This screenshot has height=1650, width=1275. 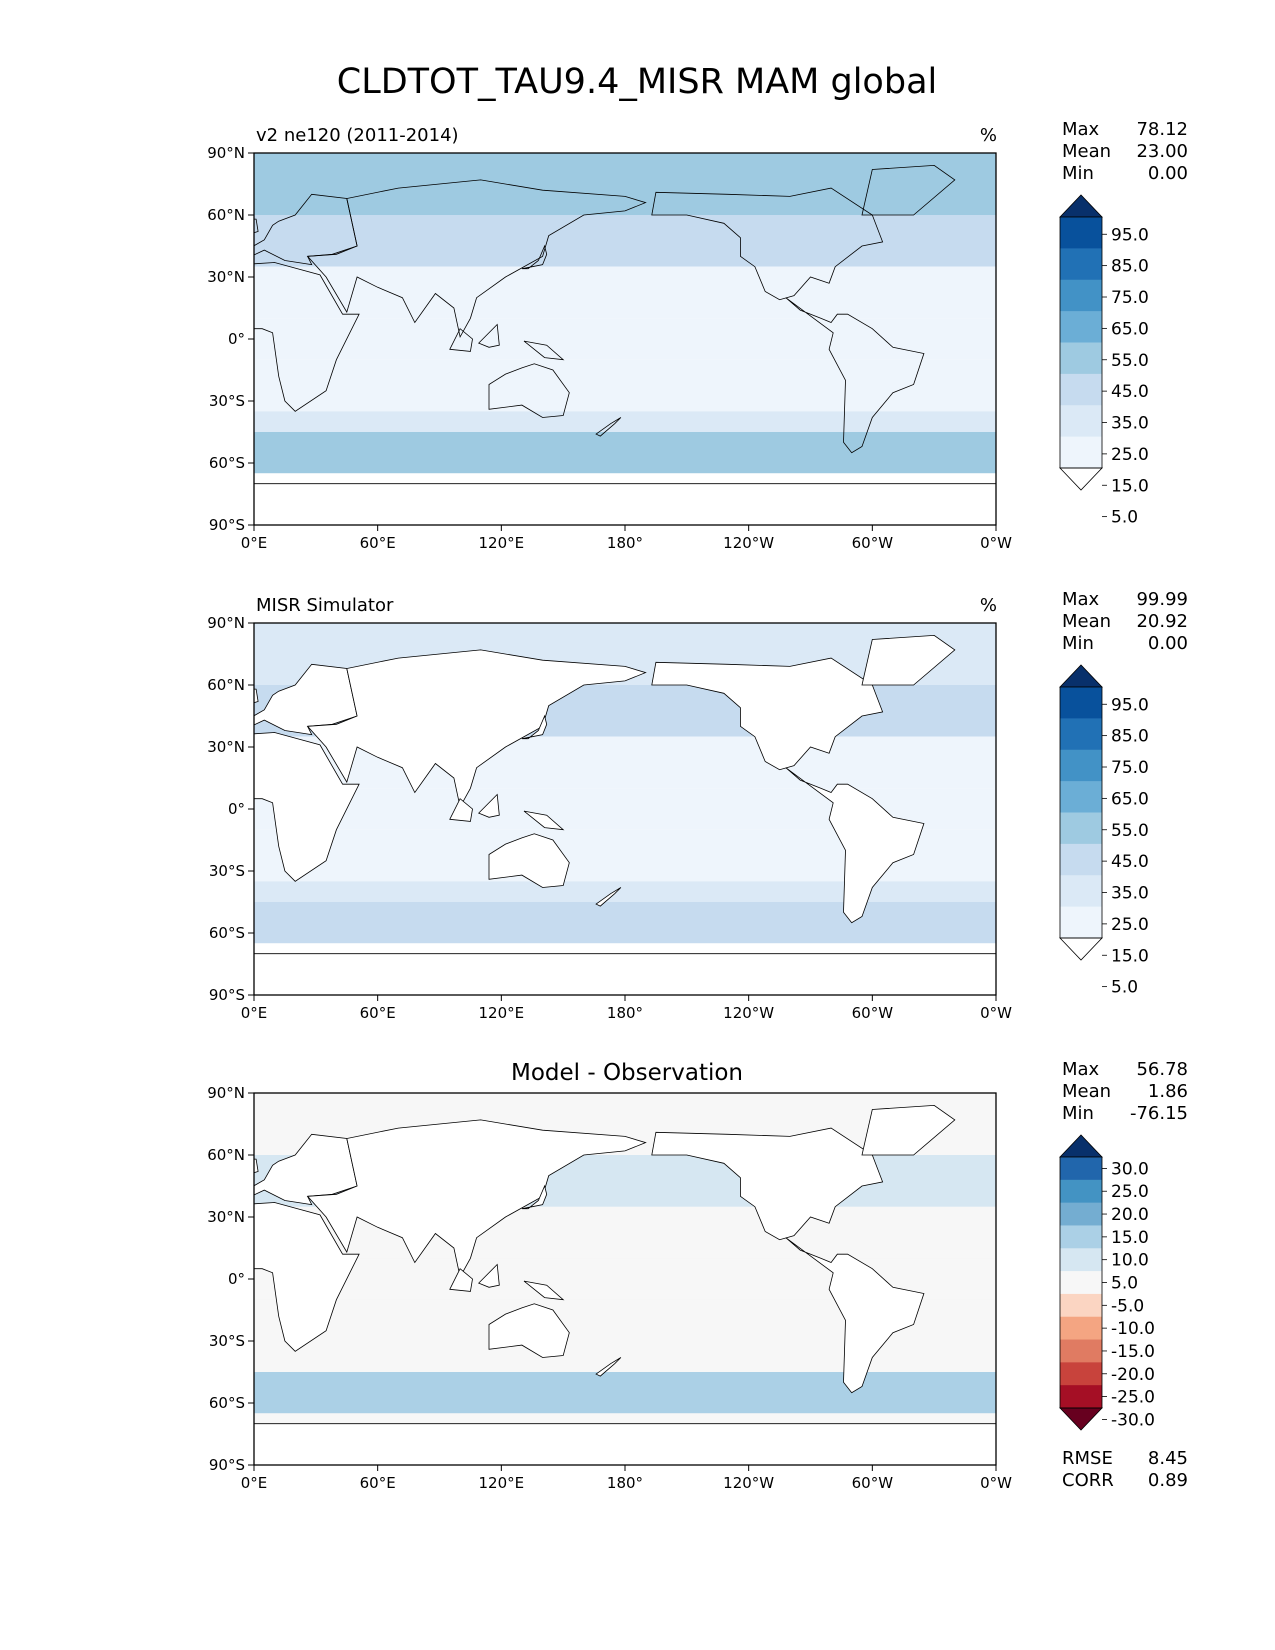 I want to click on x-tick-label: 0°E, so click(x=254, y=543).